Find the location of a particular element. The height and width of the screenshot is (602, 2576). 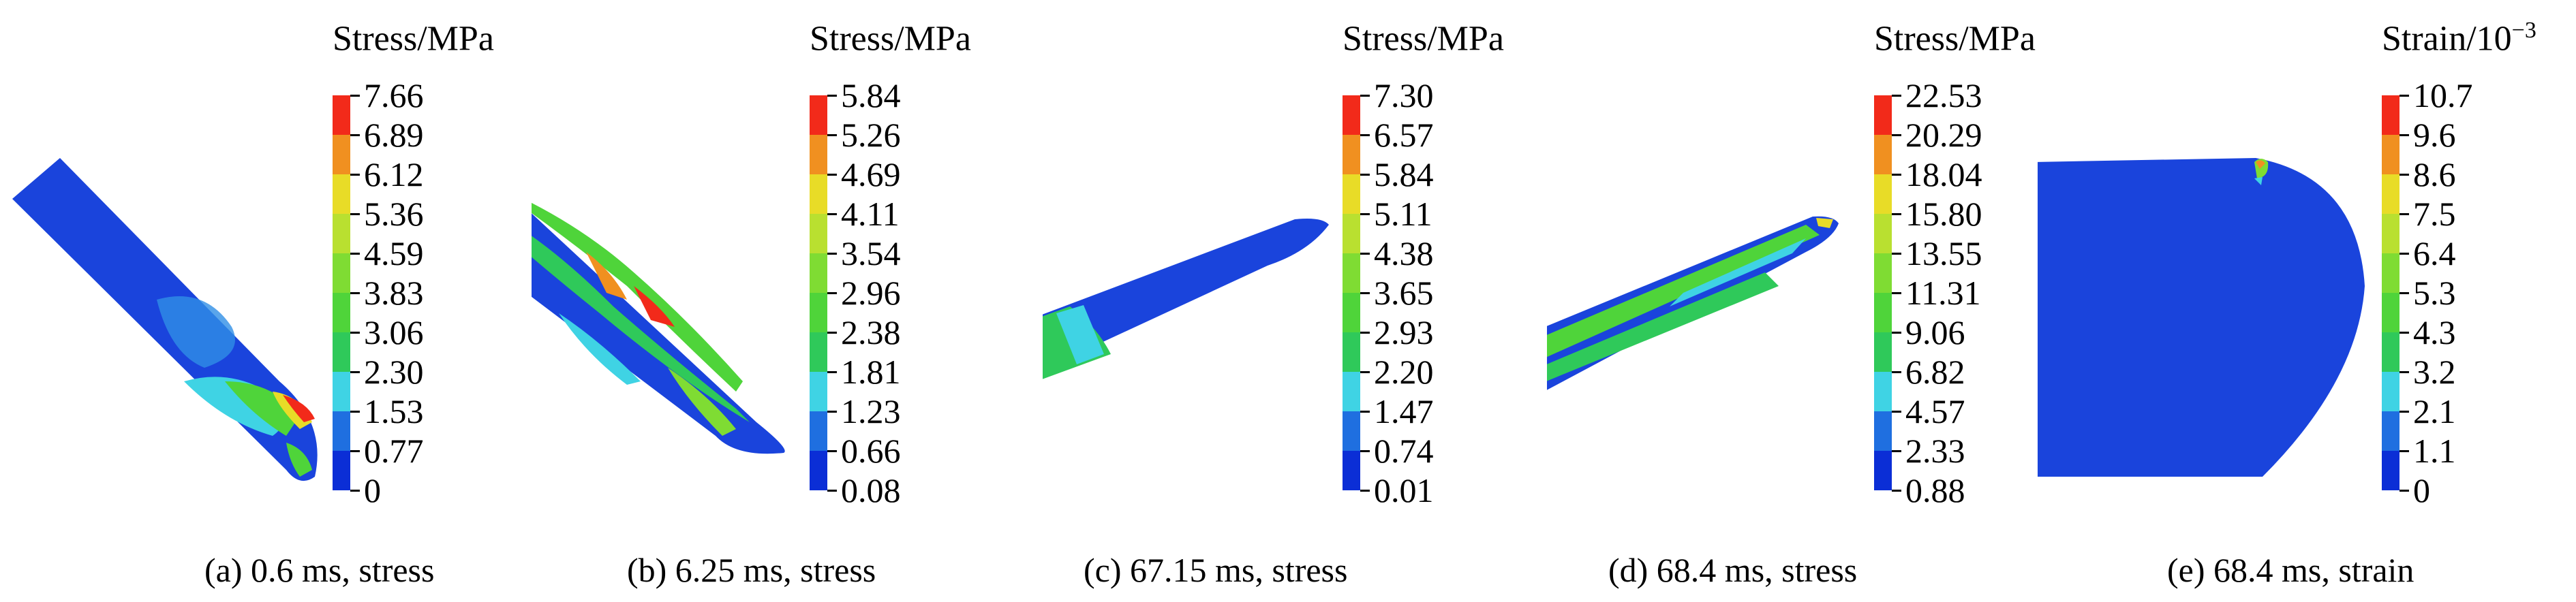

colorbar-tick-label: 9.6 is located at coordinates (2434, 135).